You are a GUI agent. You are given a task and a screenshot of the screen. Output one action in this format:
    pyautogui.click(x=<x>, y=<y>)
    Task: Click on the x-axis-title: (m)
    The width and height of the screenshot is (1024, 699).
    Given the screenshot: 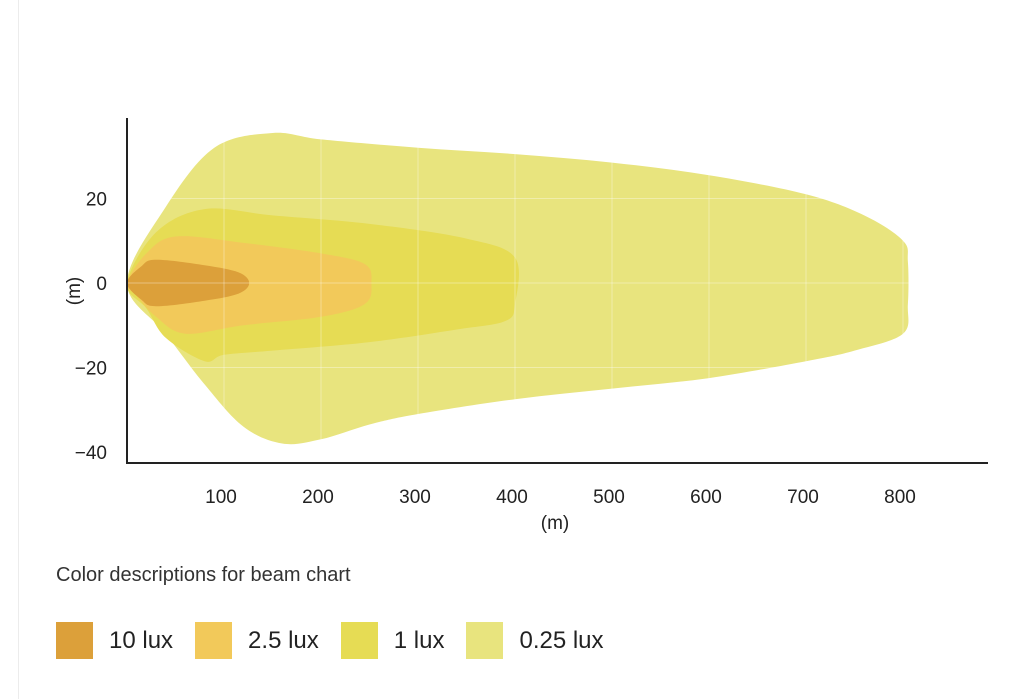 What is the action you would take?
    pyautogui.click(x=555, y=523)
    